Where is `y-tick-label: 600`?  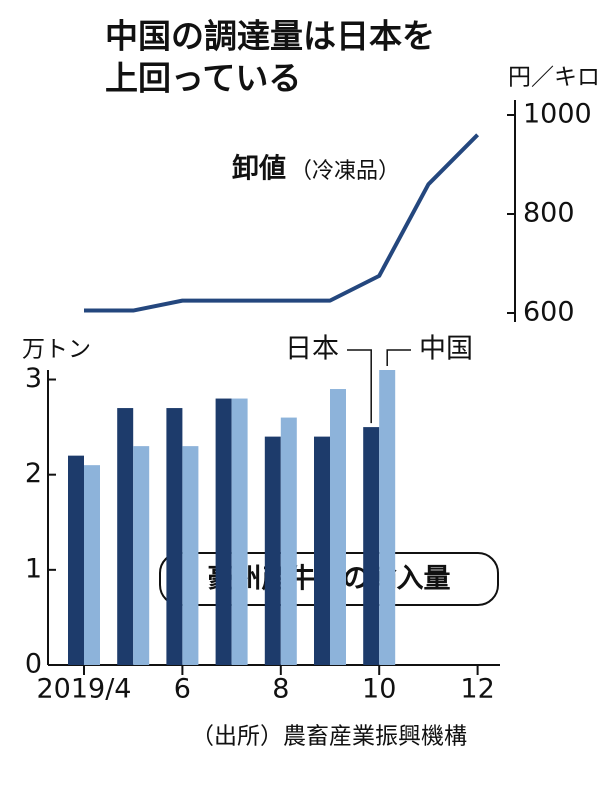
y-tick-label: 600 is located at coordinates (549, 312).